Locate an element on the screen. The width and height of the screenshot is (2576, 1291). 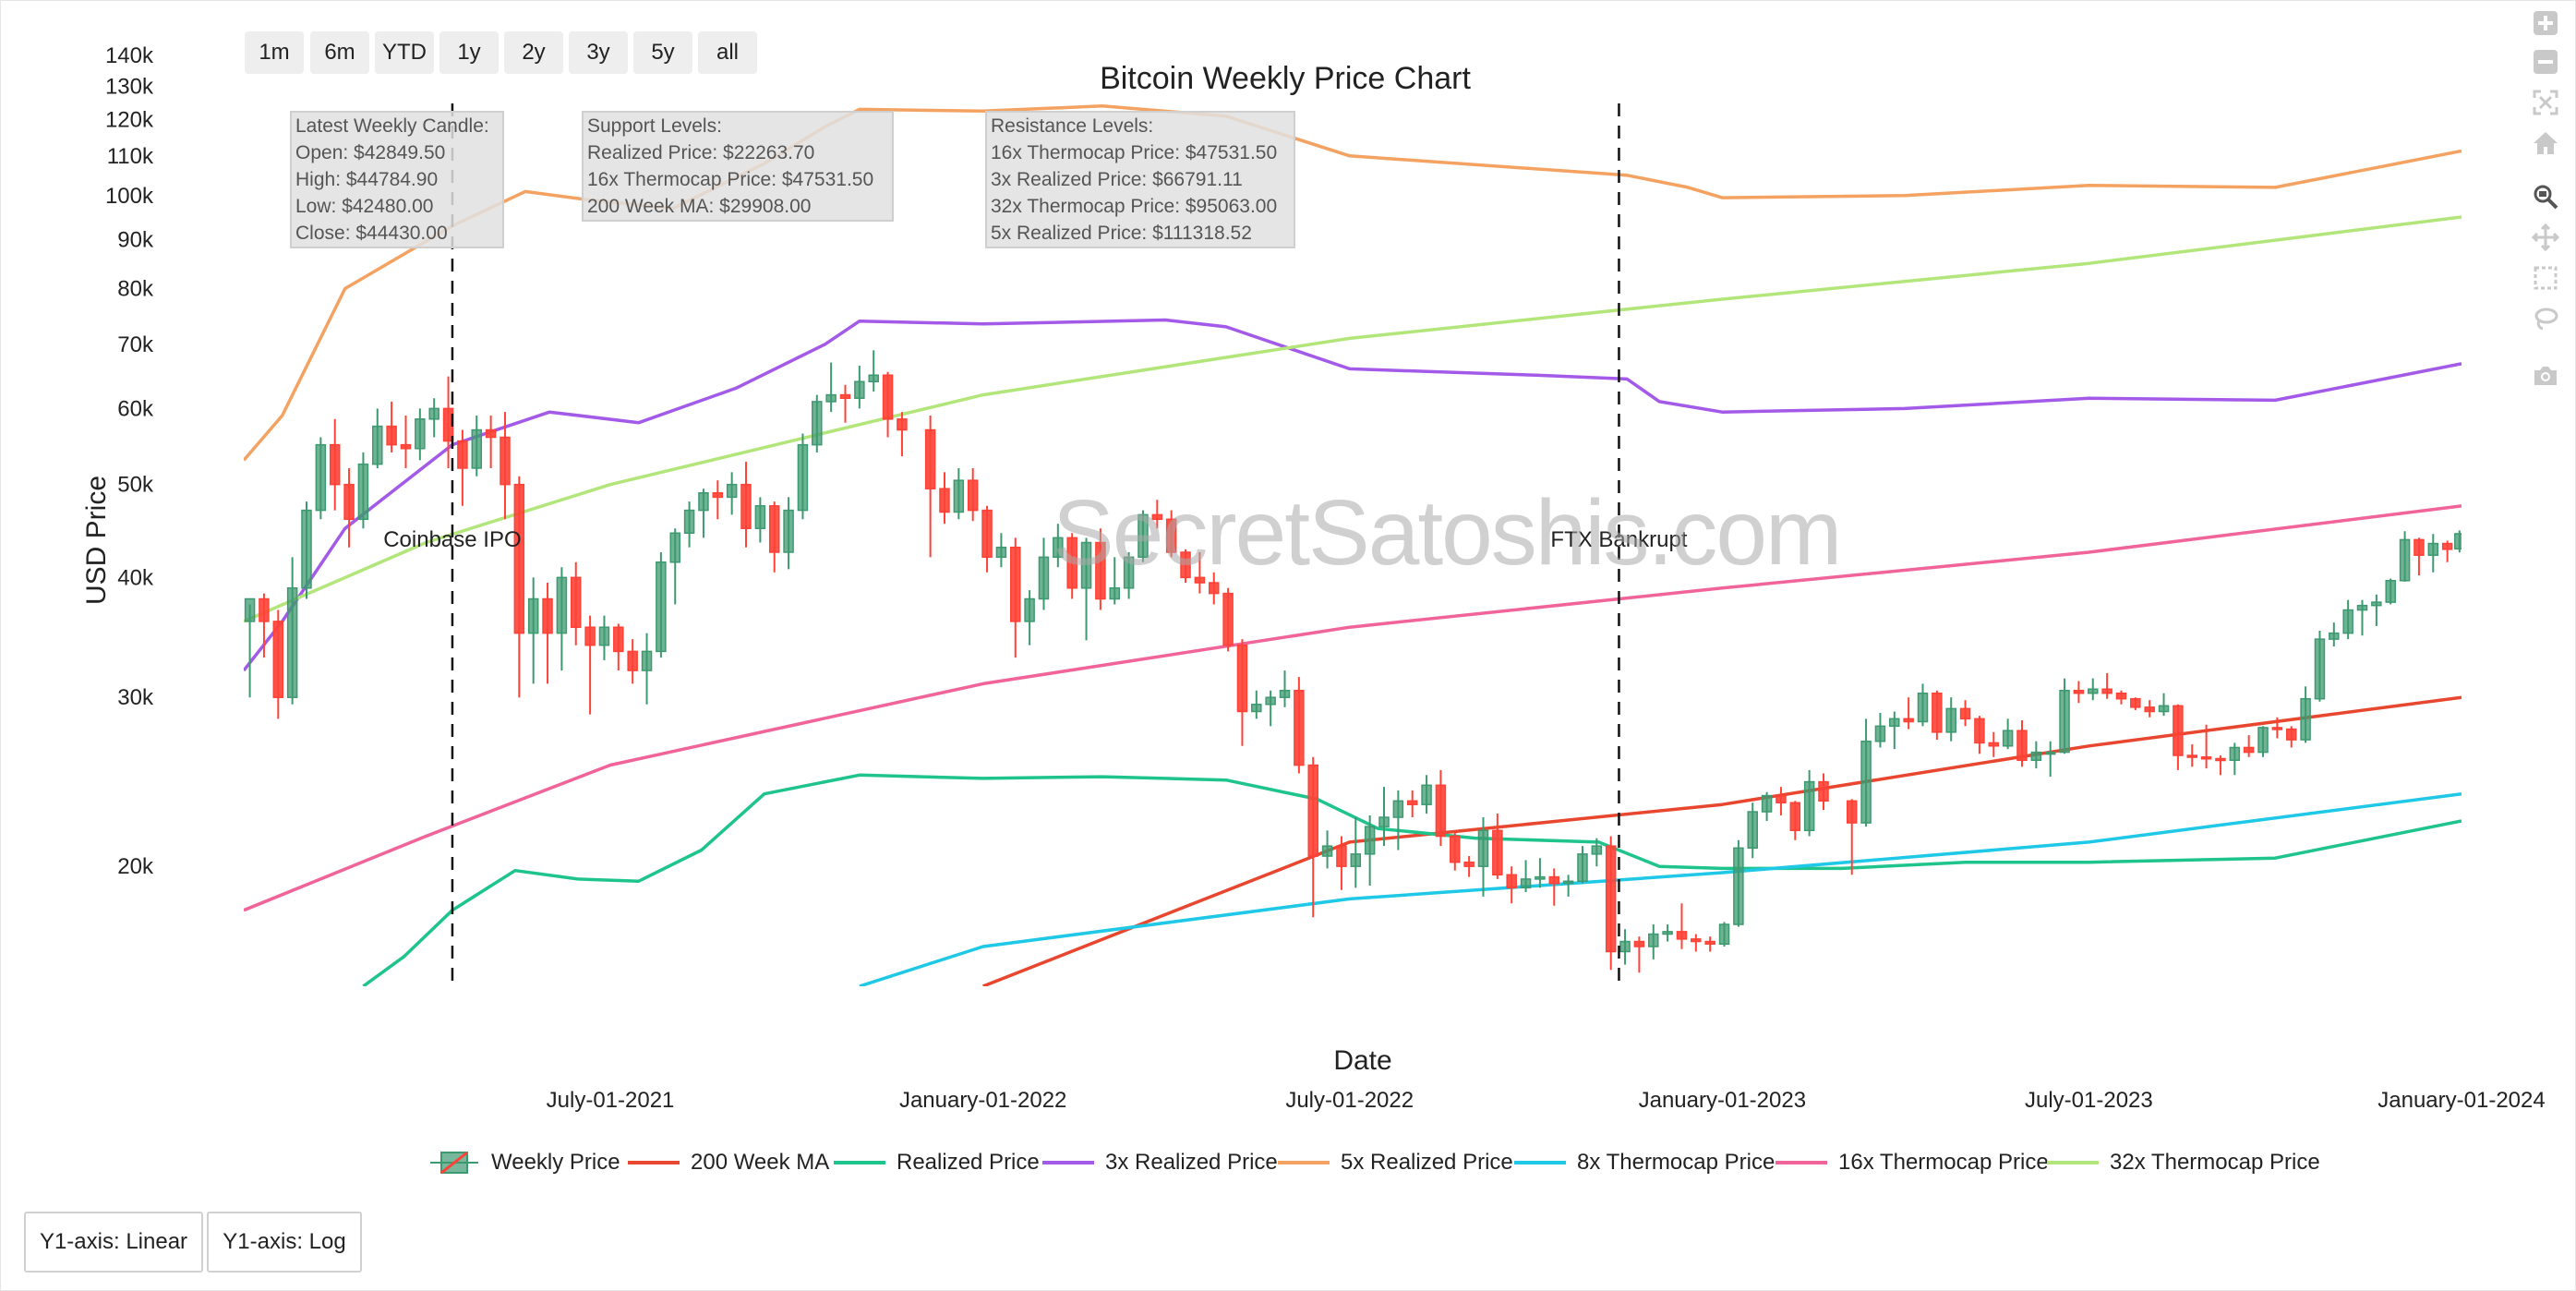
range-all-button: all is located at coordinates (727, 52).